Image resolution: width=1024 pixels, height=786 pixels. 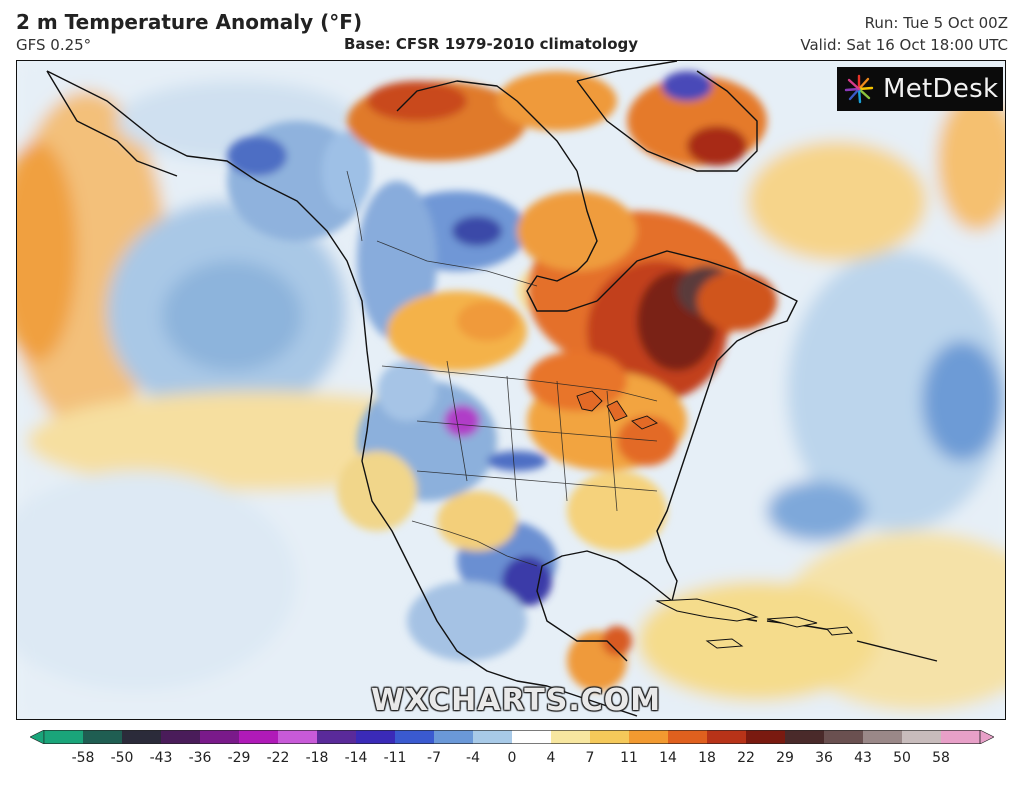 I want to click on colorbar-tick-label: -43, so click(x=161, y=758).